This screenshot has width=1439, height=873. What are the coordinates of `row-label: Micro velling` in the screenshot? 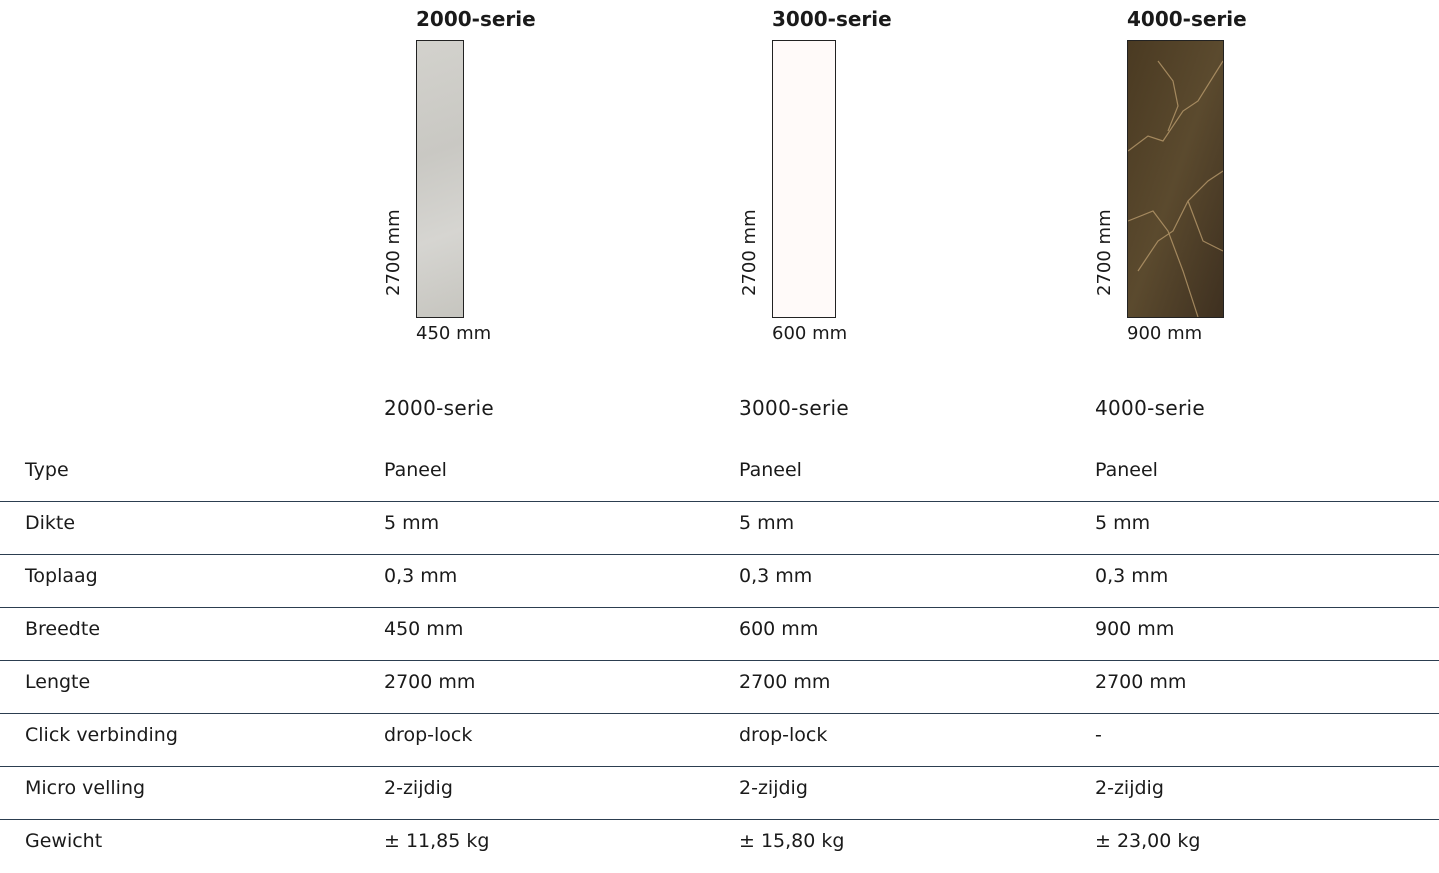 It's located at (85, 788).